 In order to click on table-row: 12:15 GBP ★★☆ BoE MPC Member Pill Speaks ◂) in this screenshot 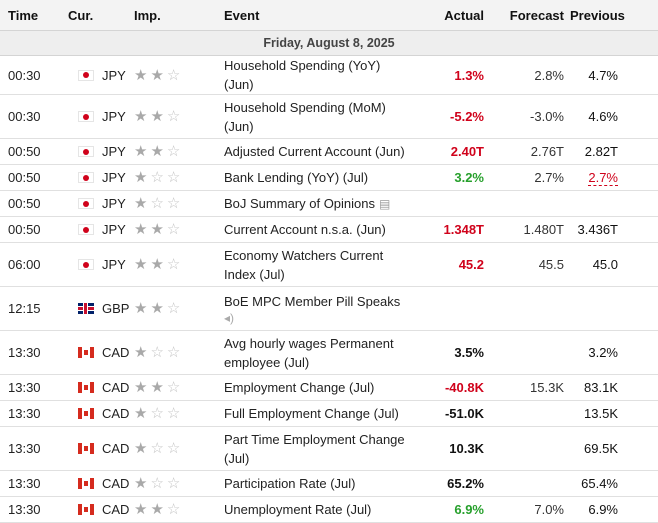, I will do `click(329, 308)`.